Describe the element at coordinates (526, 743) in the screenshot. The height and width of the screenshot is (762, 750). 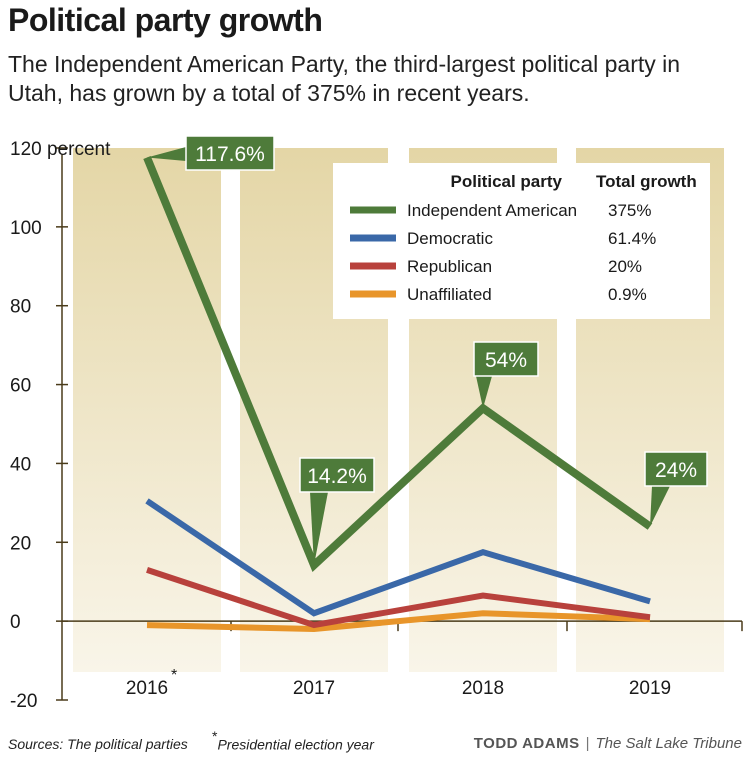
I see `author-name: TODD ADAMS` at that location.